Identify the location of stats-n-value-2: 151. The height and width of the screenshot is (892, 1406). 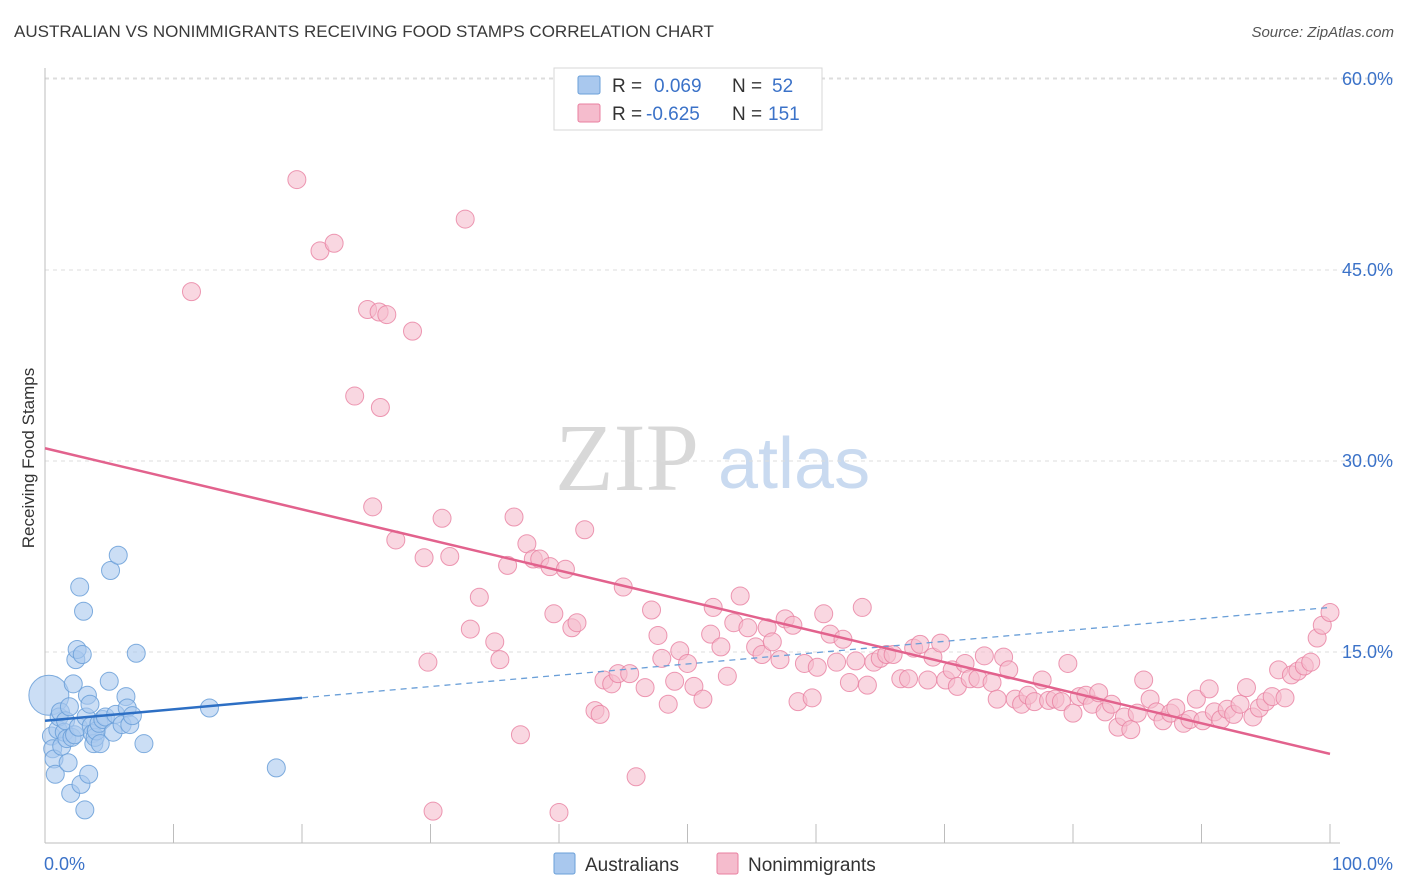
(784, 114).